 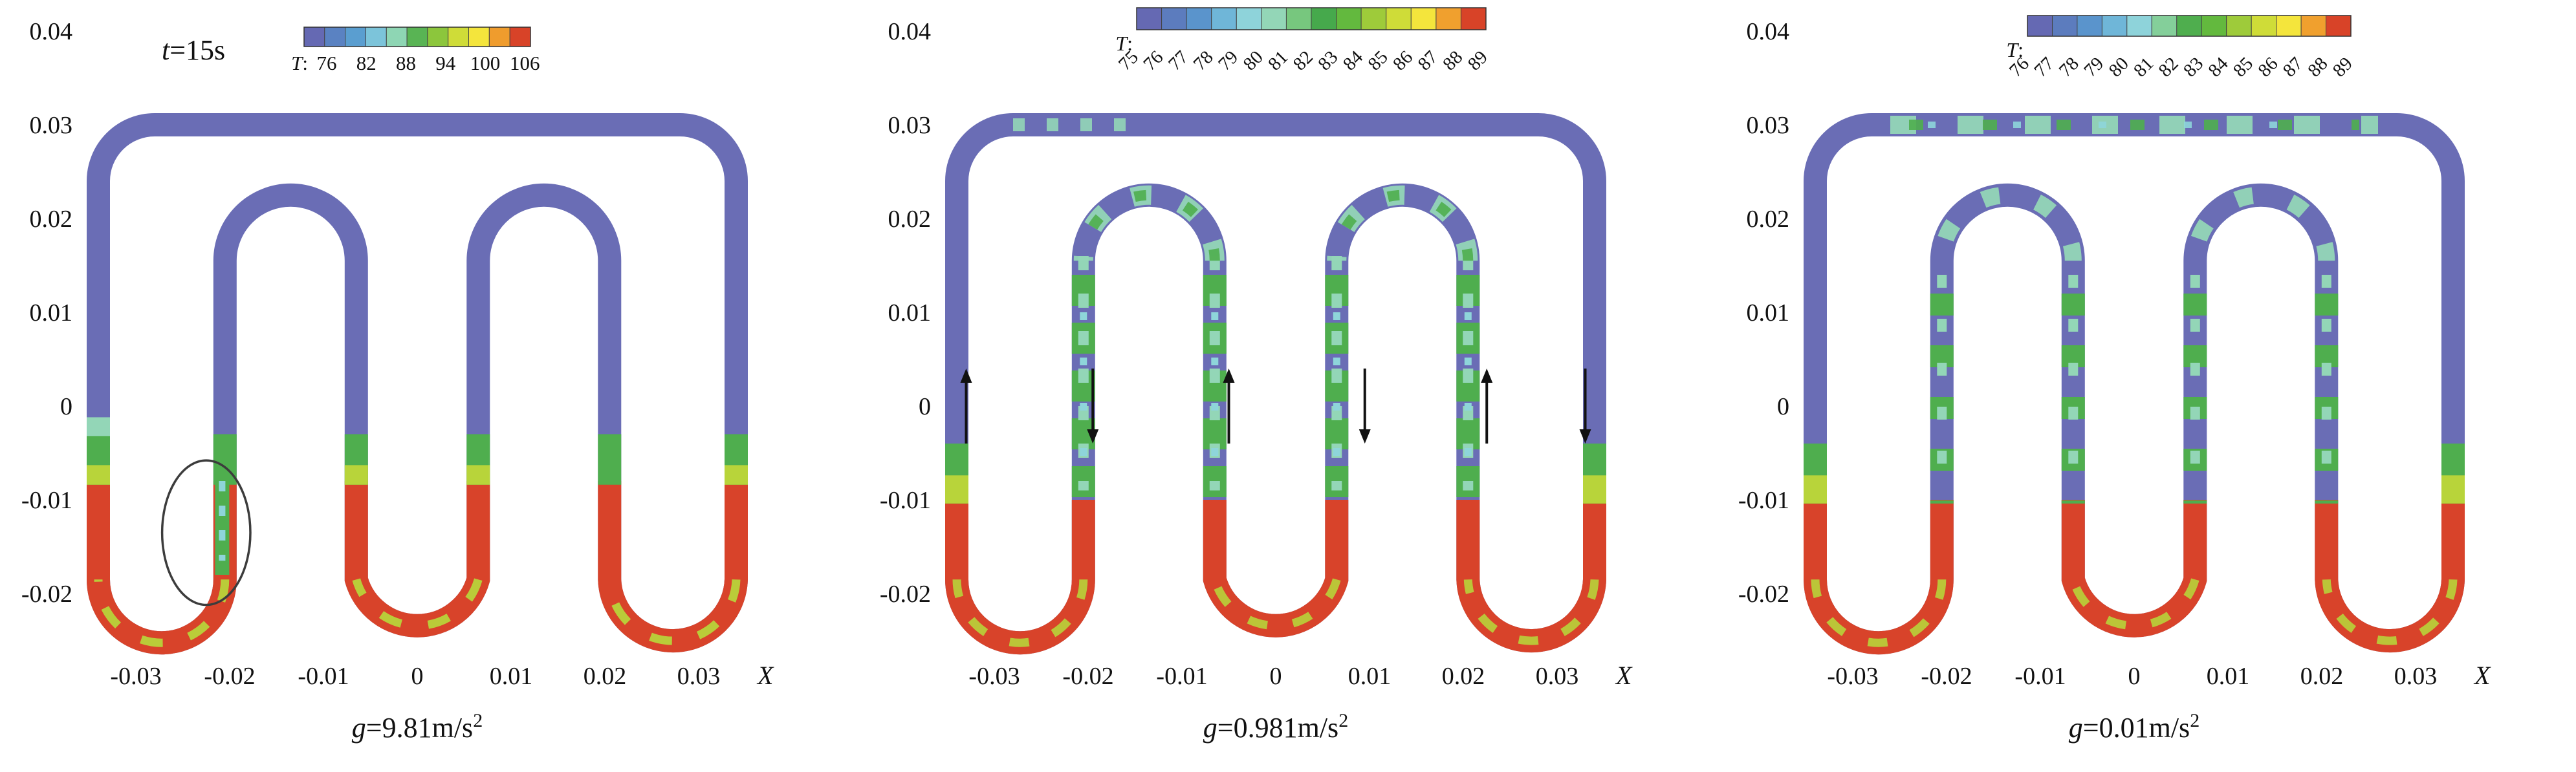 I want to click on x-axis-label: X, so click(x=765, y=675).